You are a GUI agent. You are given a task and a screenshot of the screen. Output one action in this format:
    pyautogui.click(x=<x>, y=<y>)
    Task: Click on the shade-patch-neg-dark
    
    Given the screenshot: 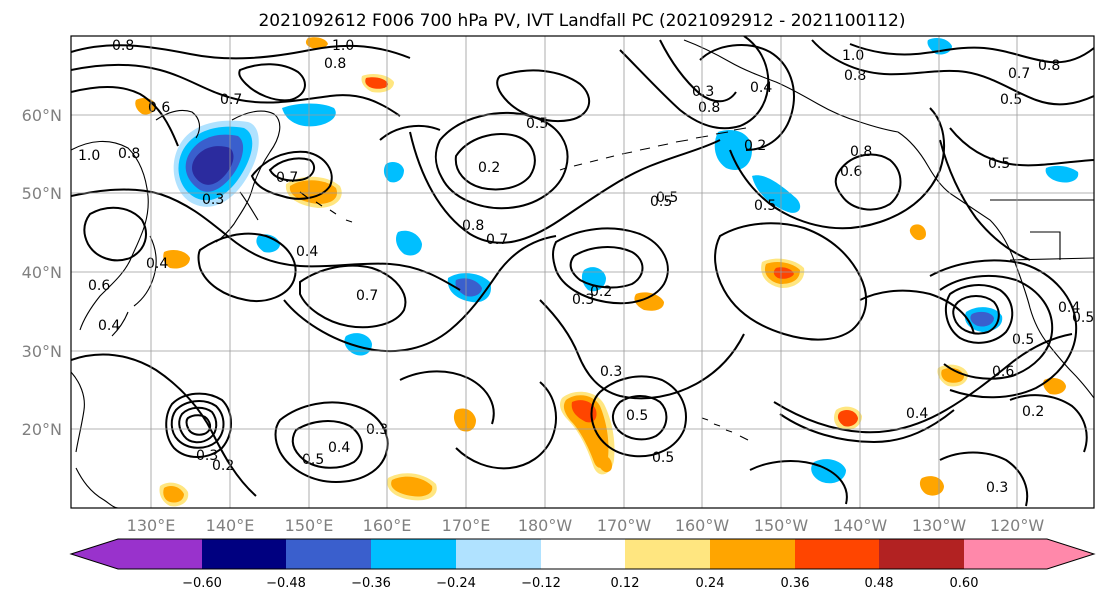 What is the action you would take?
    pyautogui.click(x=213, y=165)
    